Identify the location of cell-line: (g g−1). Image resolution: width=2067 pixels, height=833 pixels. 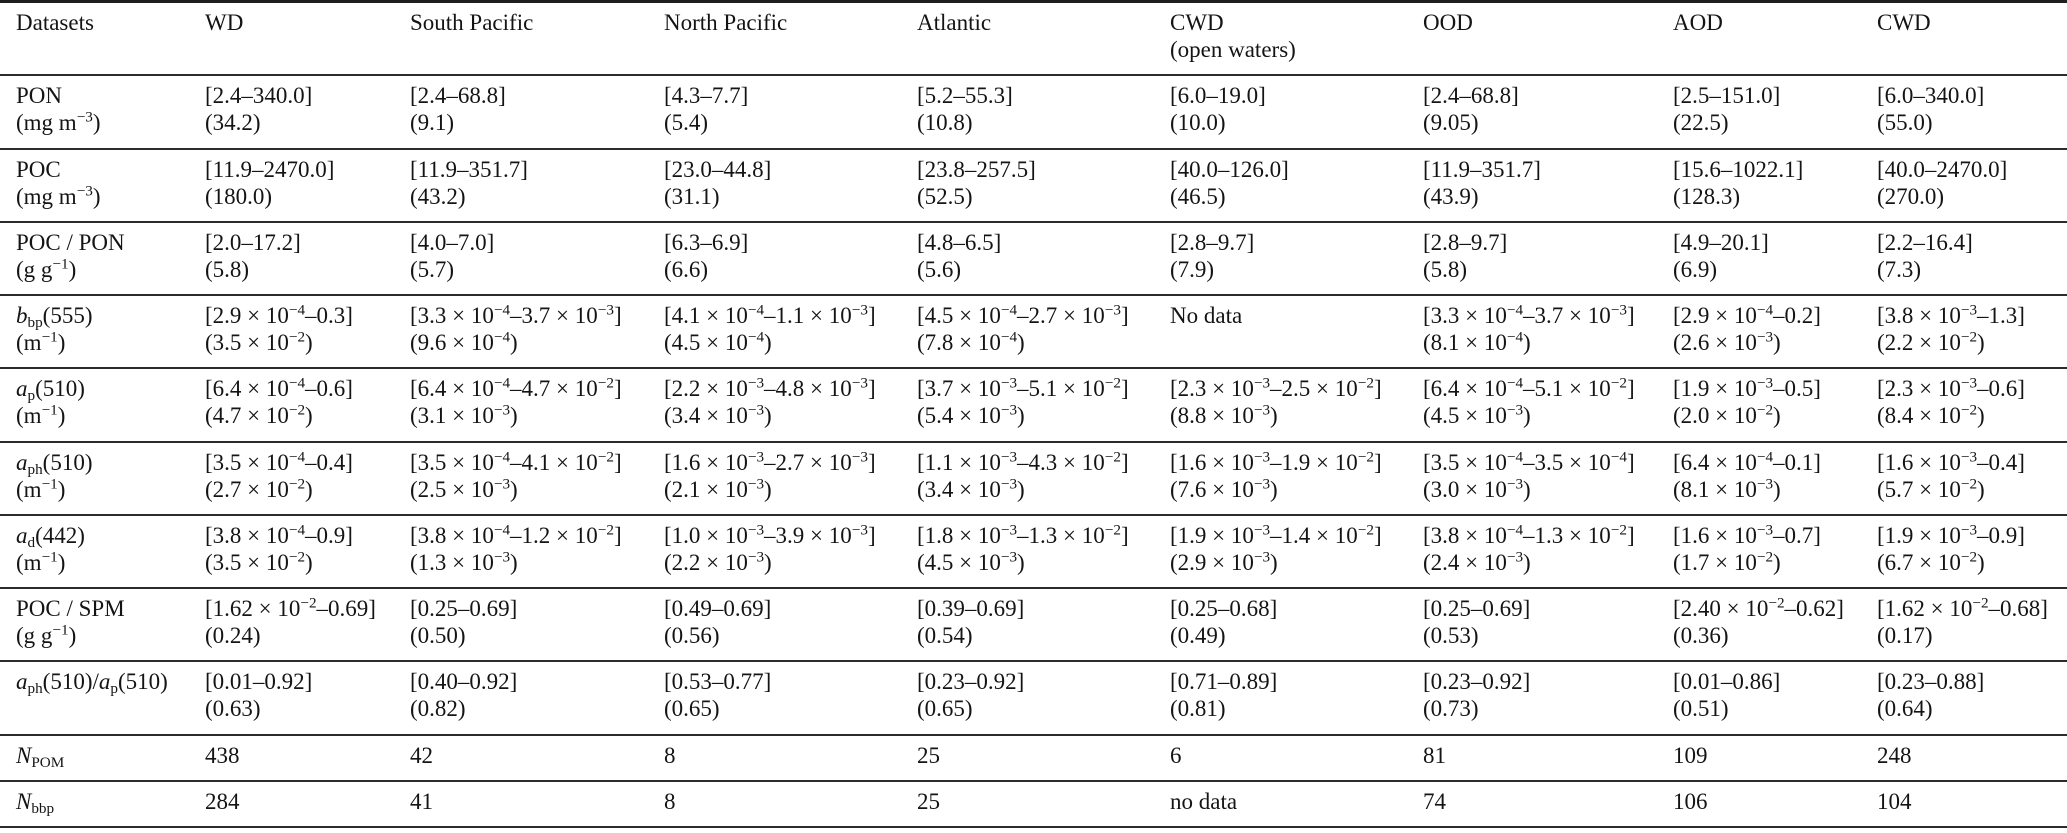
(46, 635).